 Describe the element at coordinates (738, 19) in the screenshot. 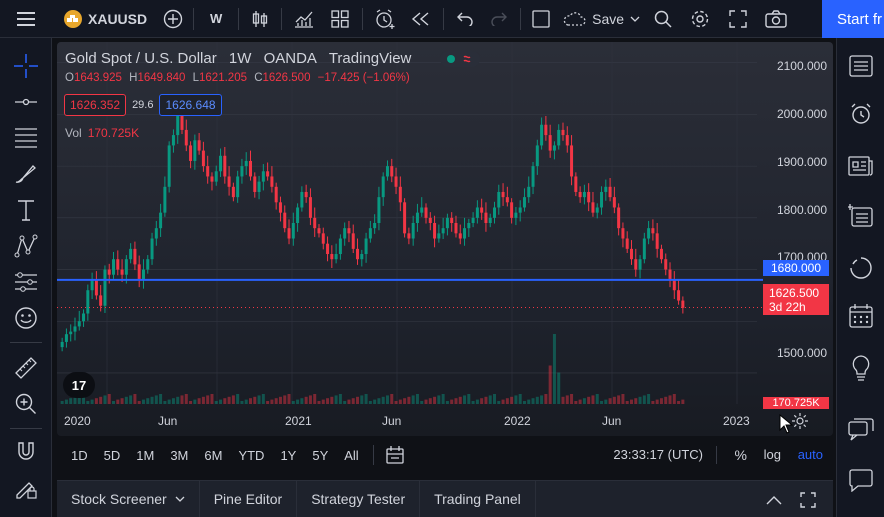

I see `fullscreen-button` at that location.